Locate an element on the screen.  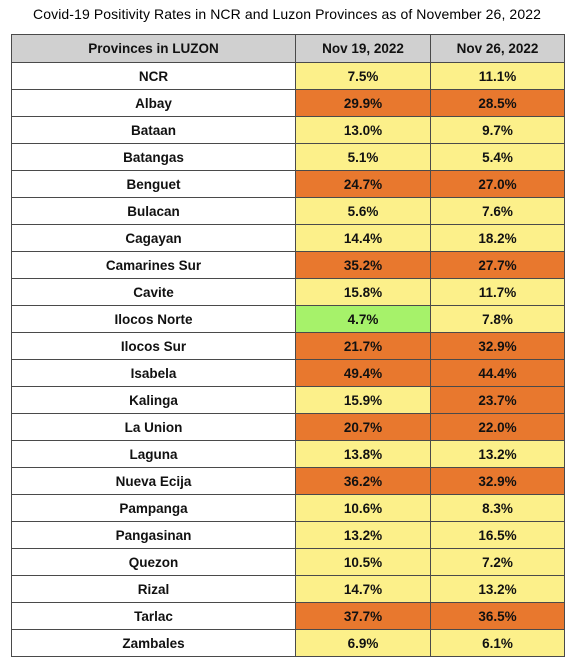
table-row: Isabela 49.4% 44.4% is located at coordinates (288, 373).